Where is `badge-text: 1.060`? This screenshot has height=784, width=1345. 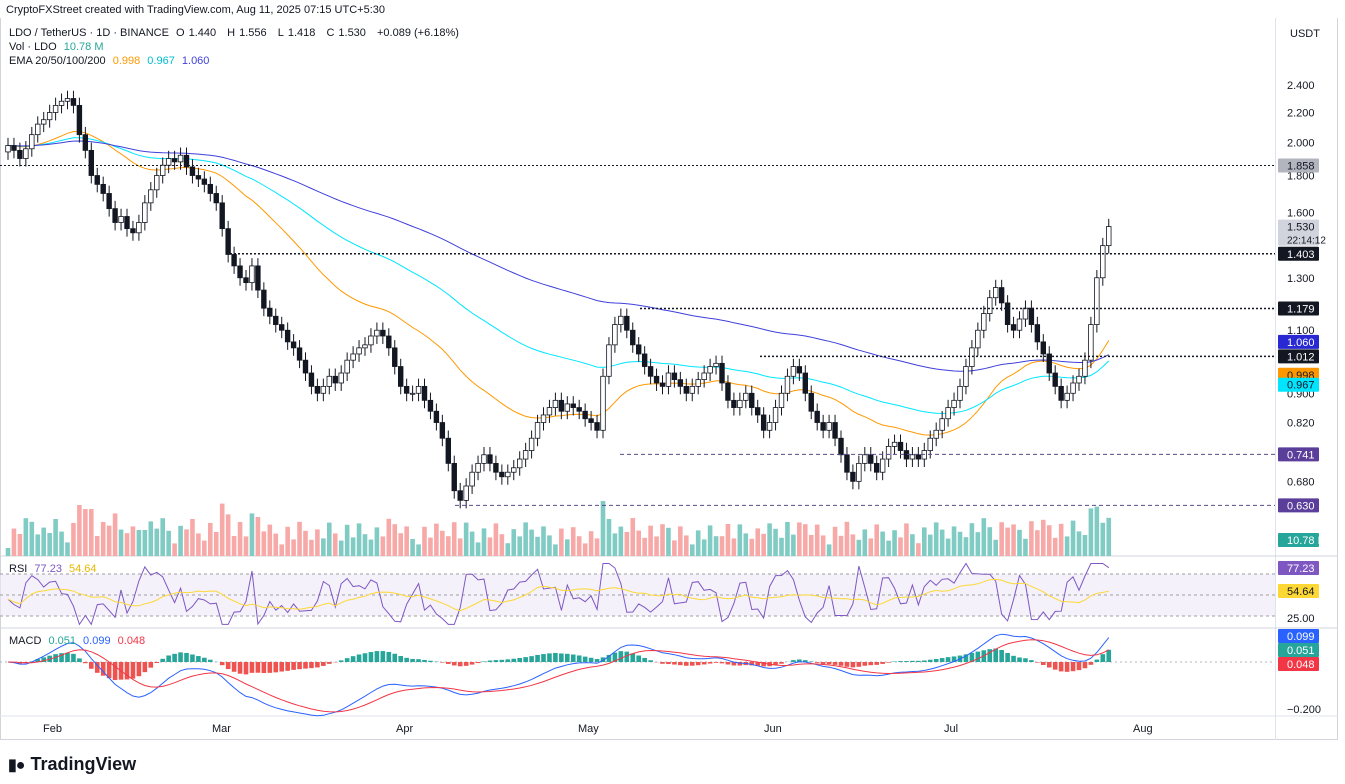
badge-text: 1.060 is located at coordinates (1301, 343).